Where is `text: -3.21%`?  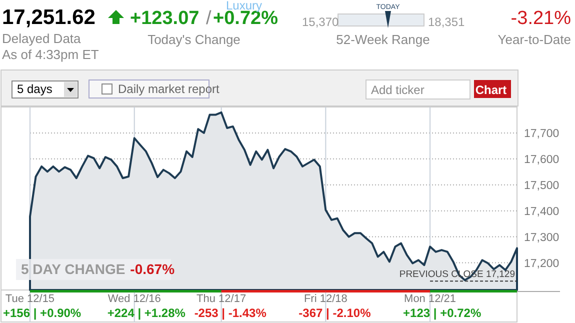
text: -3.21% is located at coordinates (541, 18).